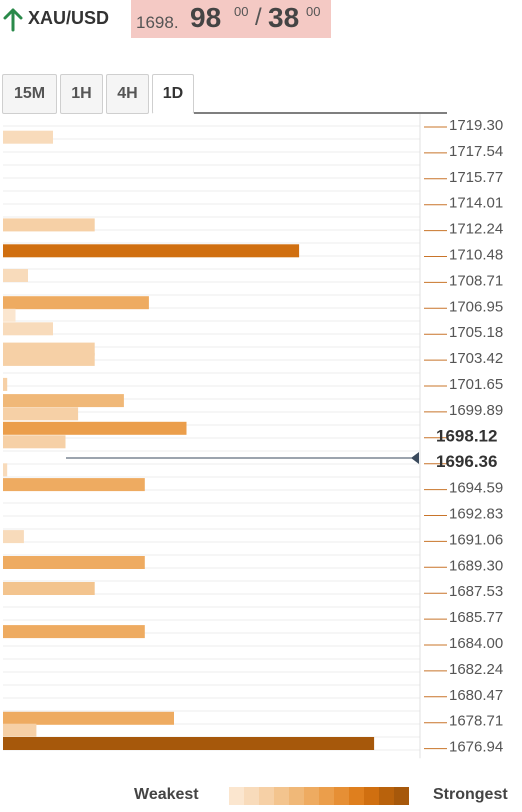  What do you see at coordinates (476, 565) in the screenshot?
I see `tick-label: 1689.30` at bounding box center [476, 565].